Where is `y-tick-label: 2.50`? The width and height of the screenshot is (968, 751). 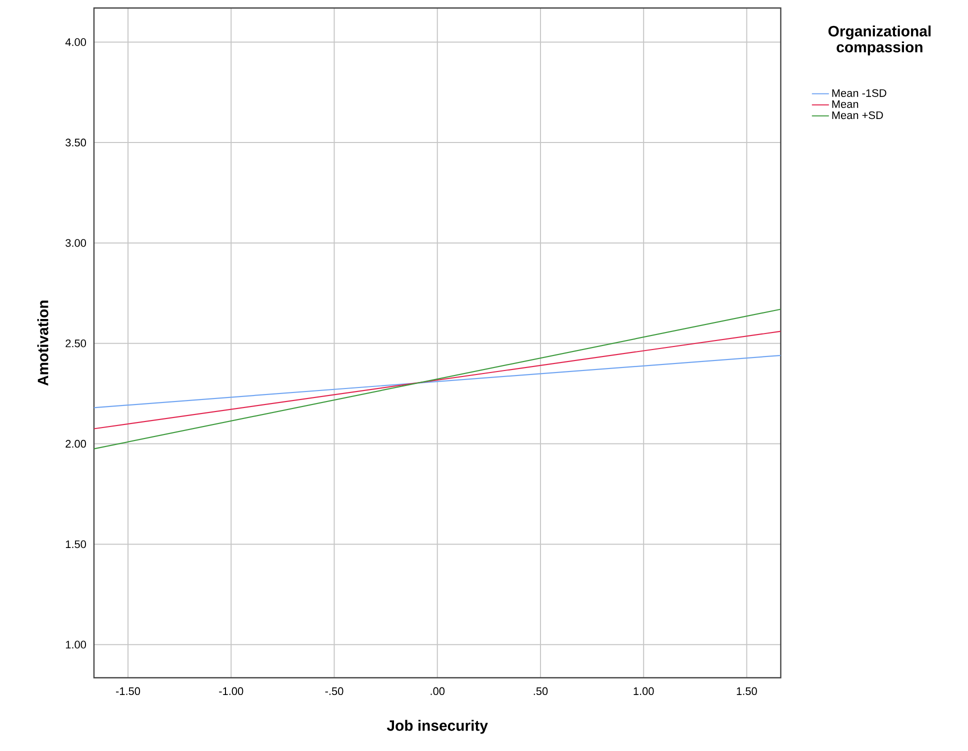 y-tick-label: 2.50 is located at coordinates (76, 344).